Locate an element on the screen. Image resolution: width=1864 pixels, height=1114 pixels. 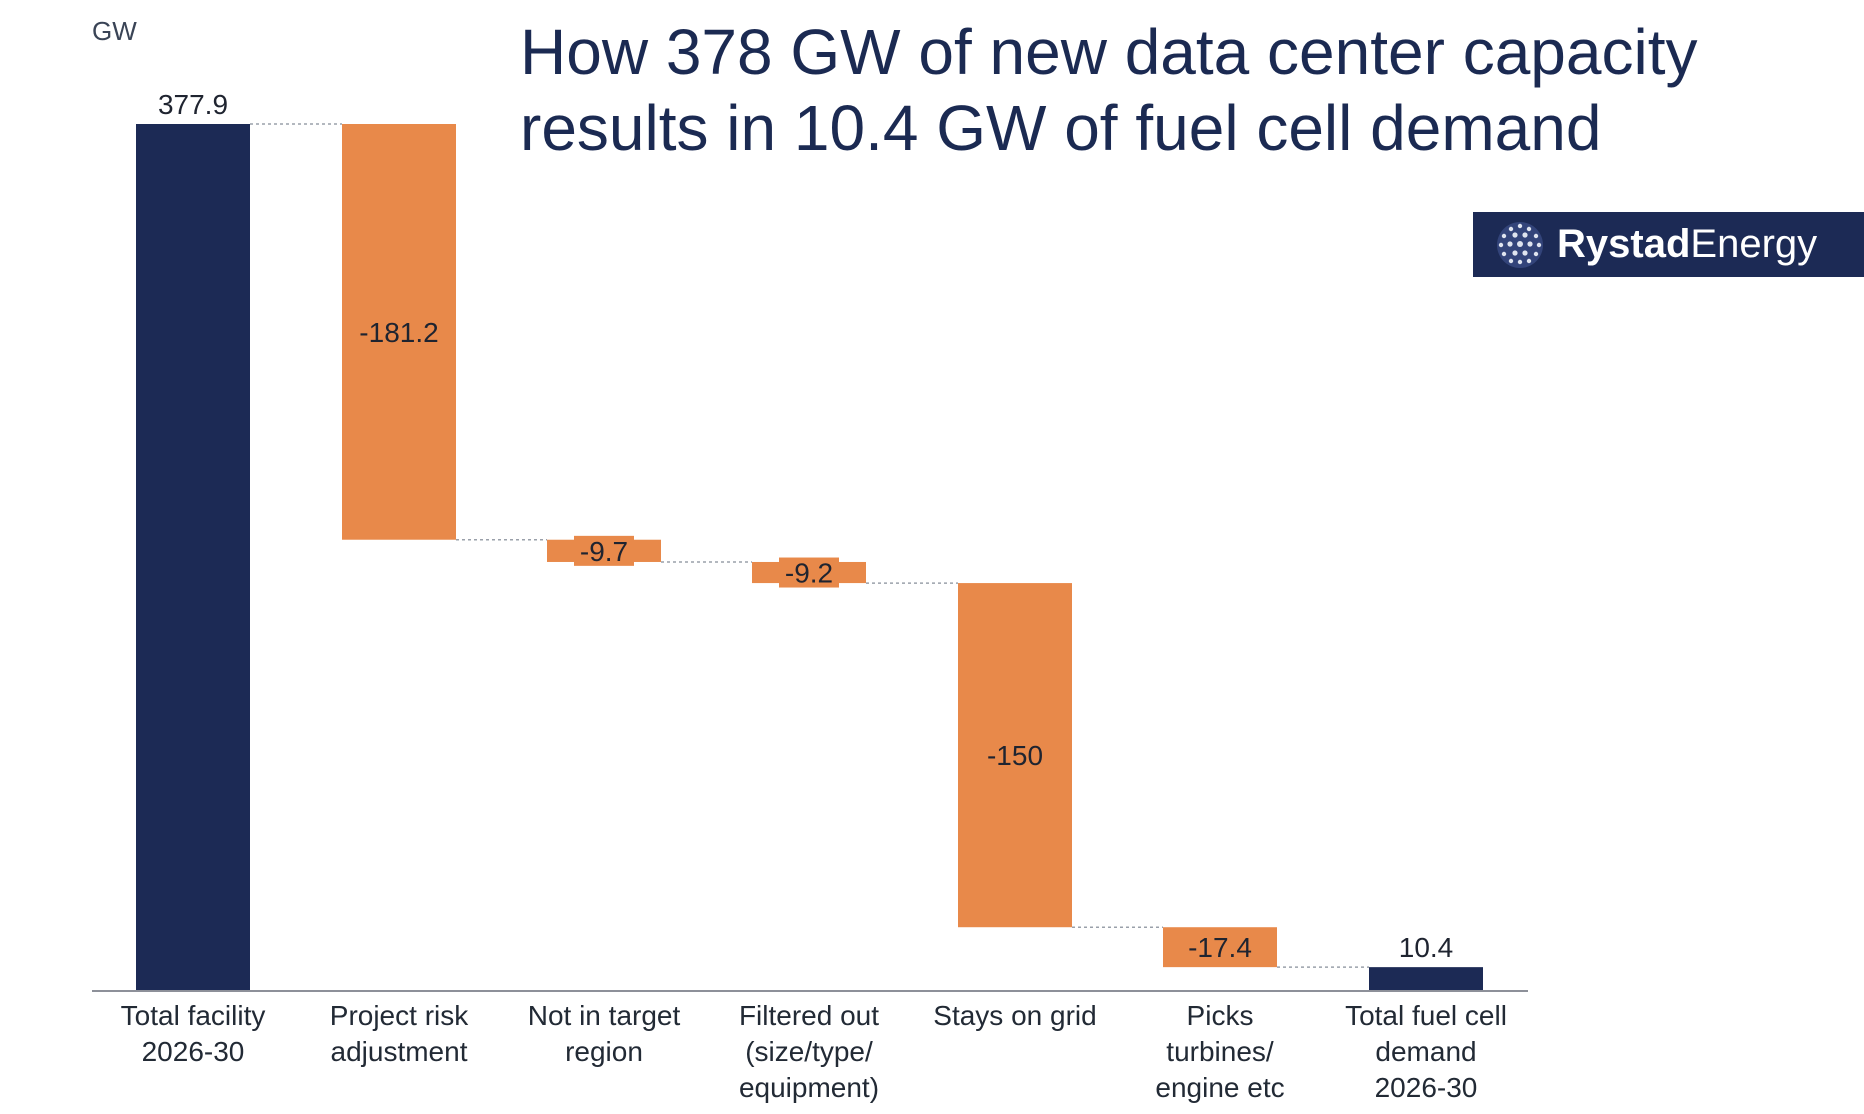
category-label-6: Picks turbines/ engine etc is located at coordinates (1220, 1051).